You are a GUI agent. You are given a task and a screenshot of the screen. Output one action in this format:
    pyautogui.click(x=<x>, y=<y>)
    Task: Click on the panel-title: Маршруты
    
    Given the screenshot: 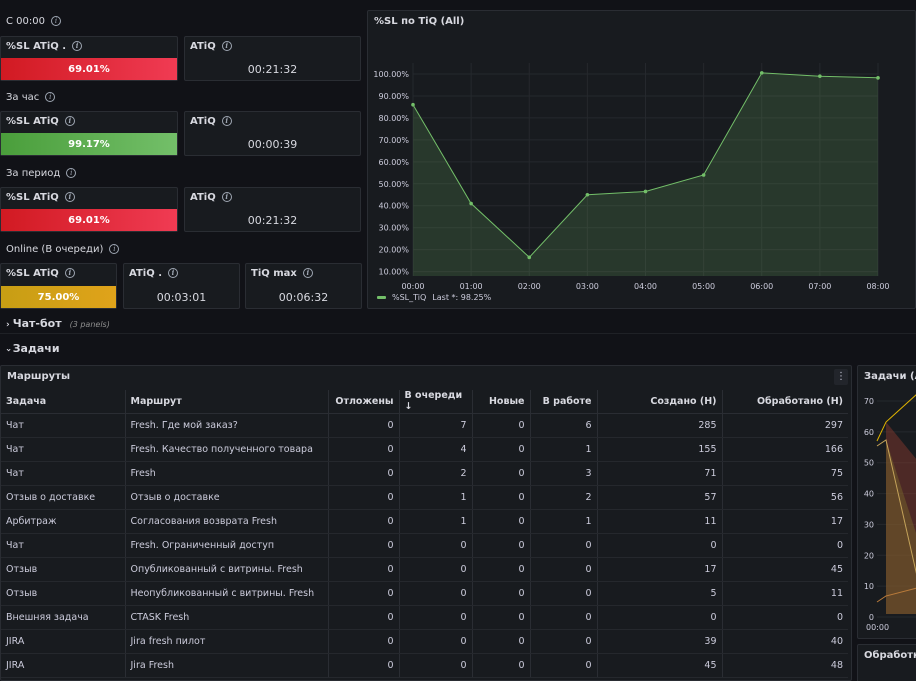 What is the action you would take?
    pyautogui.click(x=38, y=376)
    